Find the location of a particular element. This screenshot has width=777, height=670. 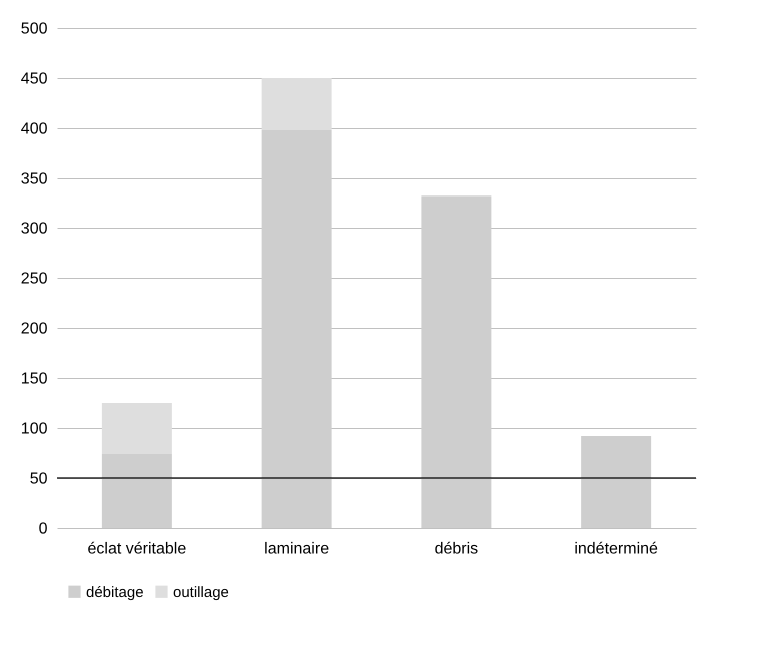

y-tick-label: 100 is located at coordinates (34, 429).